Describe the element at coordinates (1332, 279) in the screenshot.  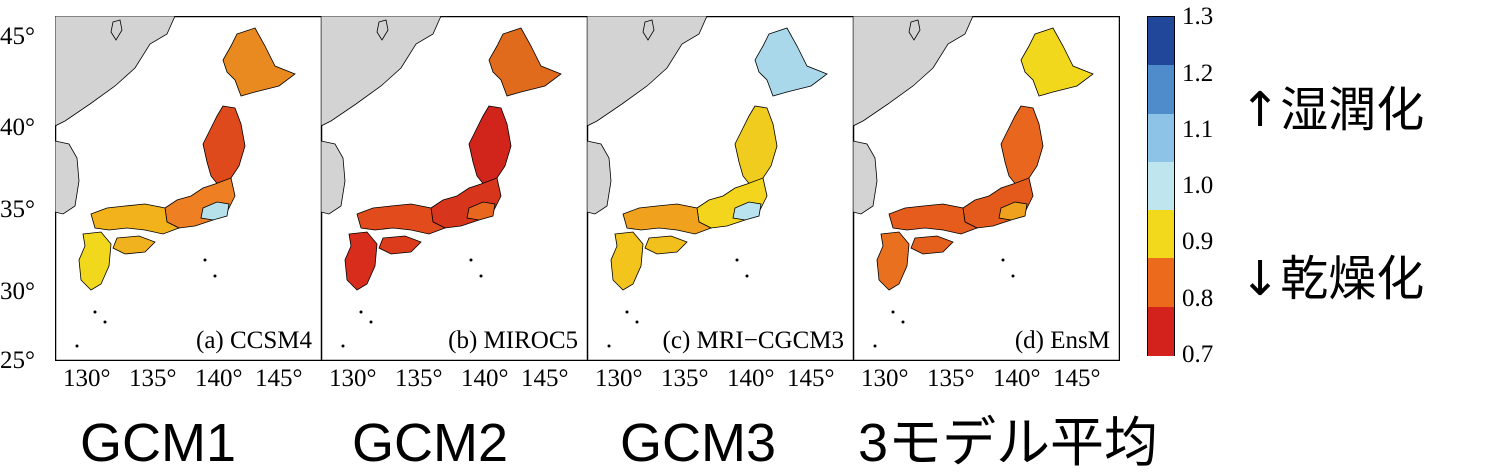
I see `legend-dry-label: ↓乾燥化` at that location.